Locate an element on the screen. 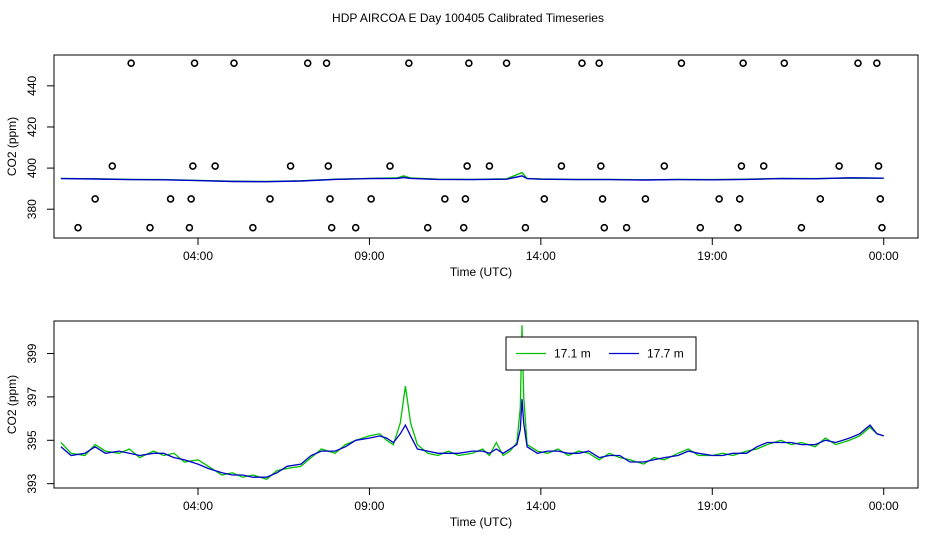 The width and height of the screenshot is (936, 545). y-tick-label: 440 is located at coordinates (32, 86).